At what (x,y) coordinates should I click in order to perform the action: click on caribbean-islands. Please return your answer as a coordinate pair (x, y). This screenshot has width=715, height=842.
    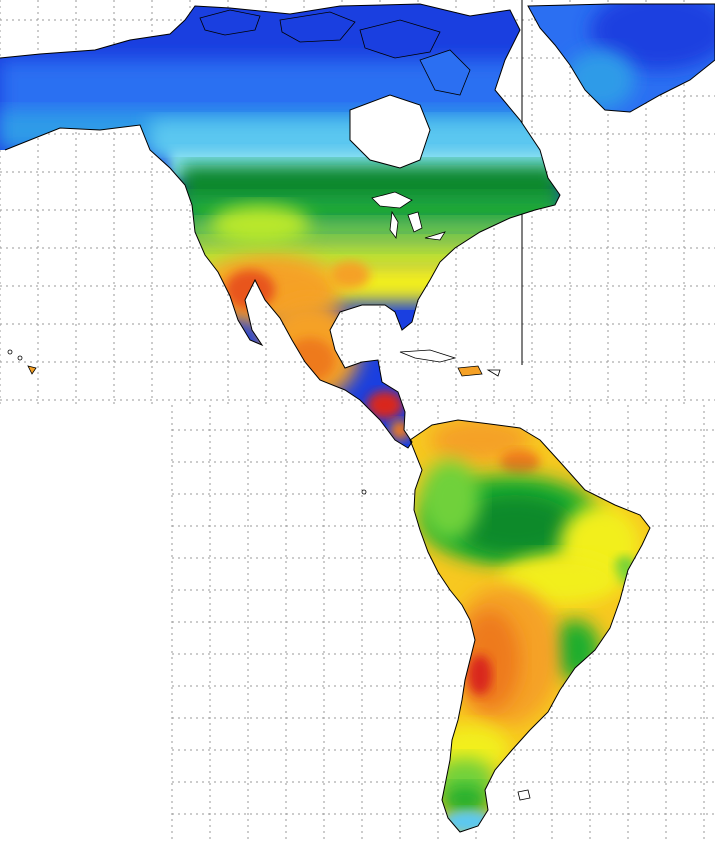
    Looking at the image, I should click on (450, 363).